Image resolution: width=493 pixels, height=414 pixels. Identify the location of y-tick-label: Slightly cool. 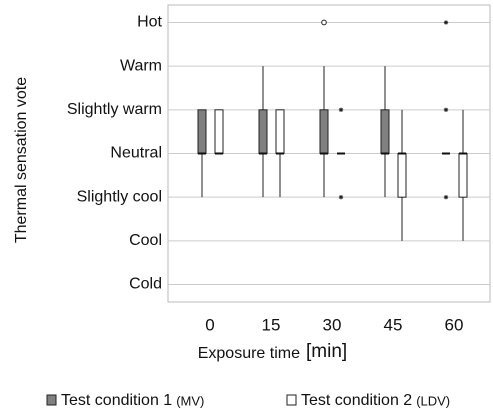
(119, 196).